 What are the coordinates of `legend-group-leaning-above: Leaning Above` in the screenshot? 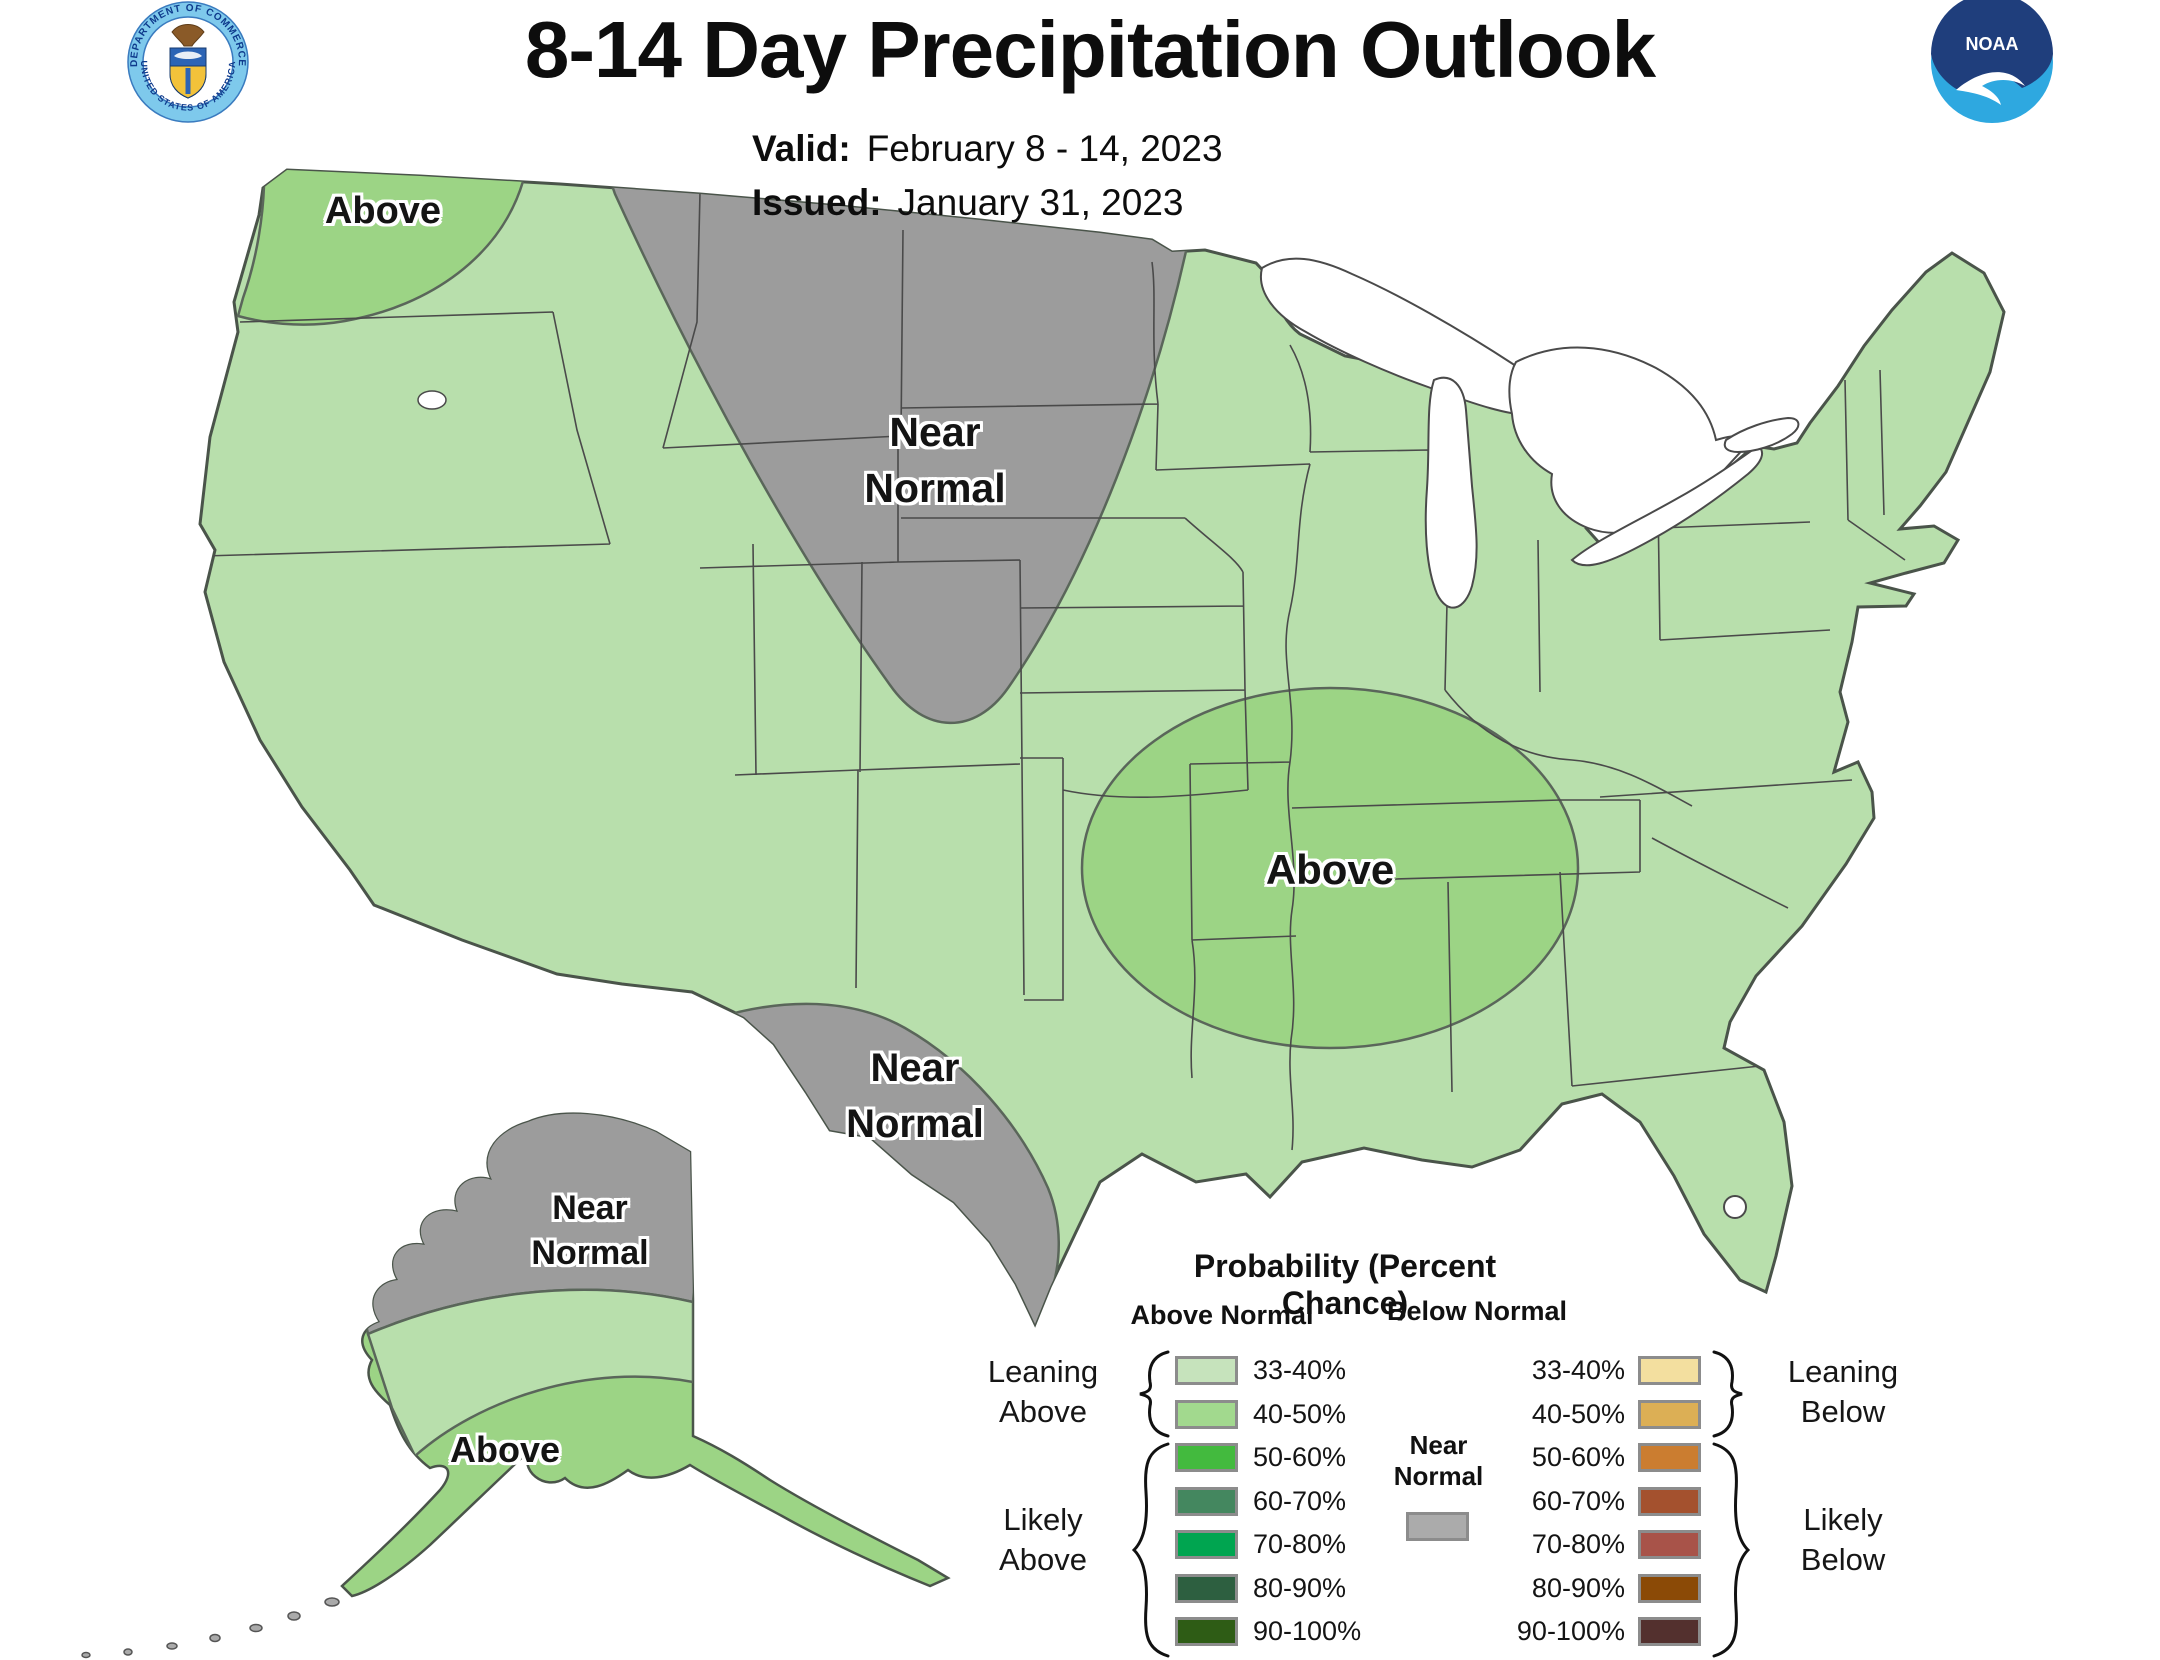 It's located at (1043, 1391).